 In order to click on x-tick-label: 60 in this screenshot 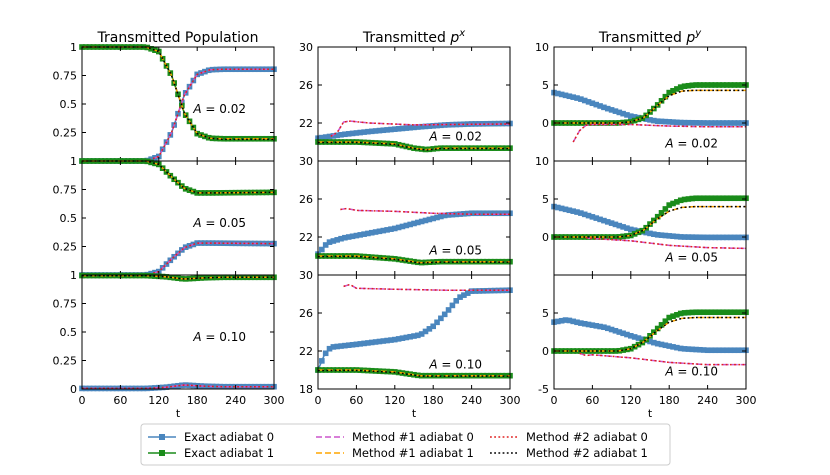, I will do `click(356, 400)`.